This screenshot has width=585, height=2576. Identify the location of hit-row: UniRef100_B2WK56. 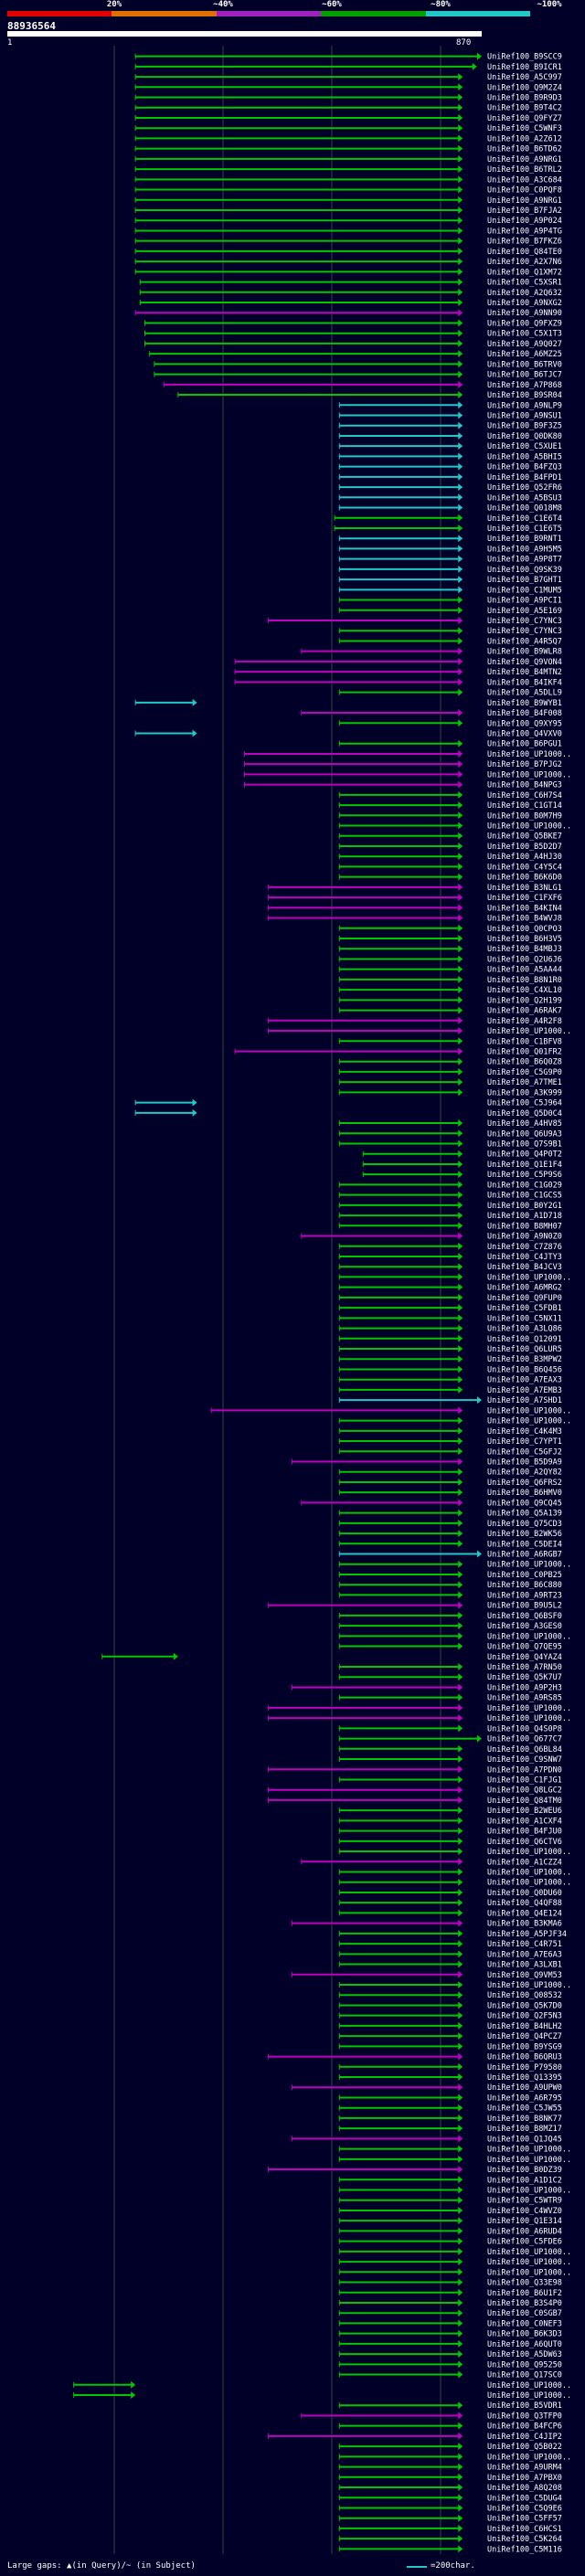
(450, 1534).